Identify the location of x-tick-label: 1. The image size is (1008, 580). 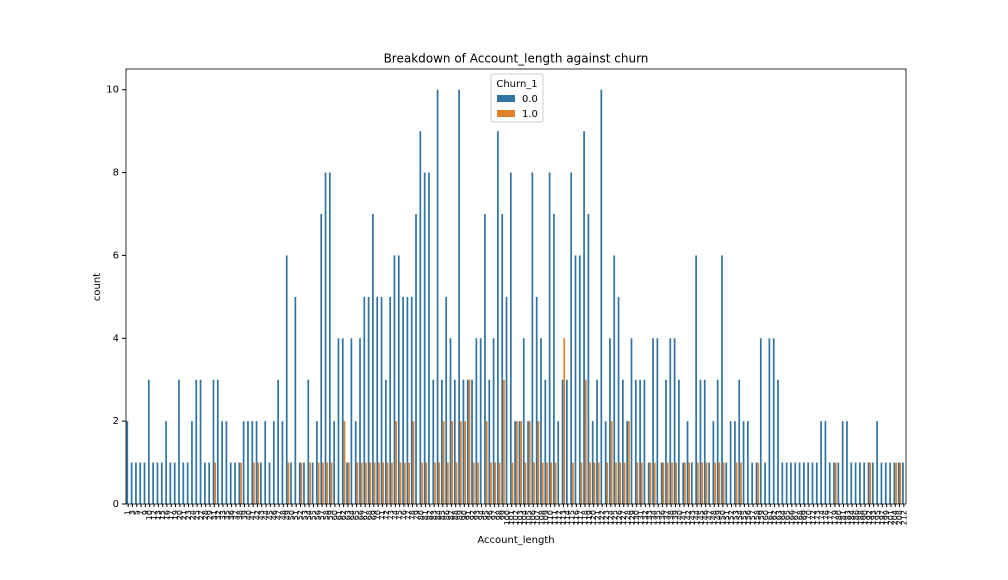
(128, 512).